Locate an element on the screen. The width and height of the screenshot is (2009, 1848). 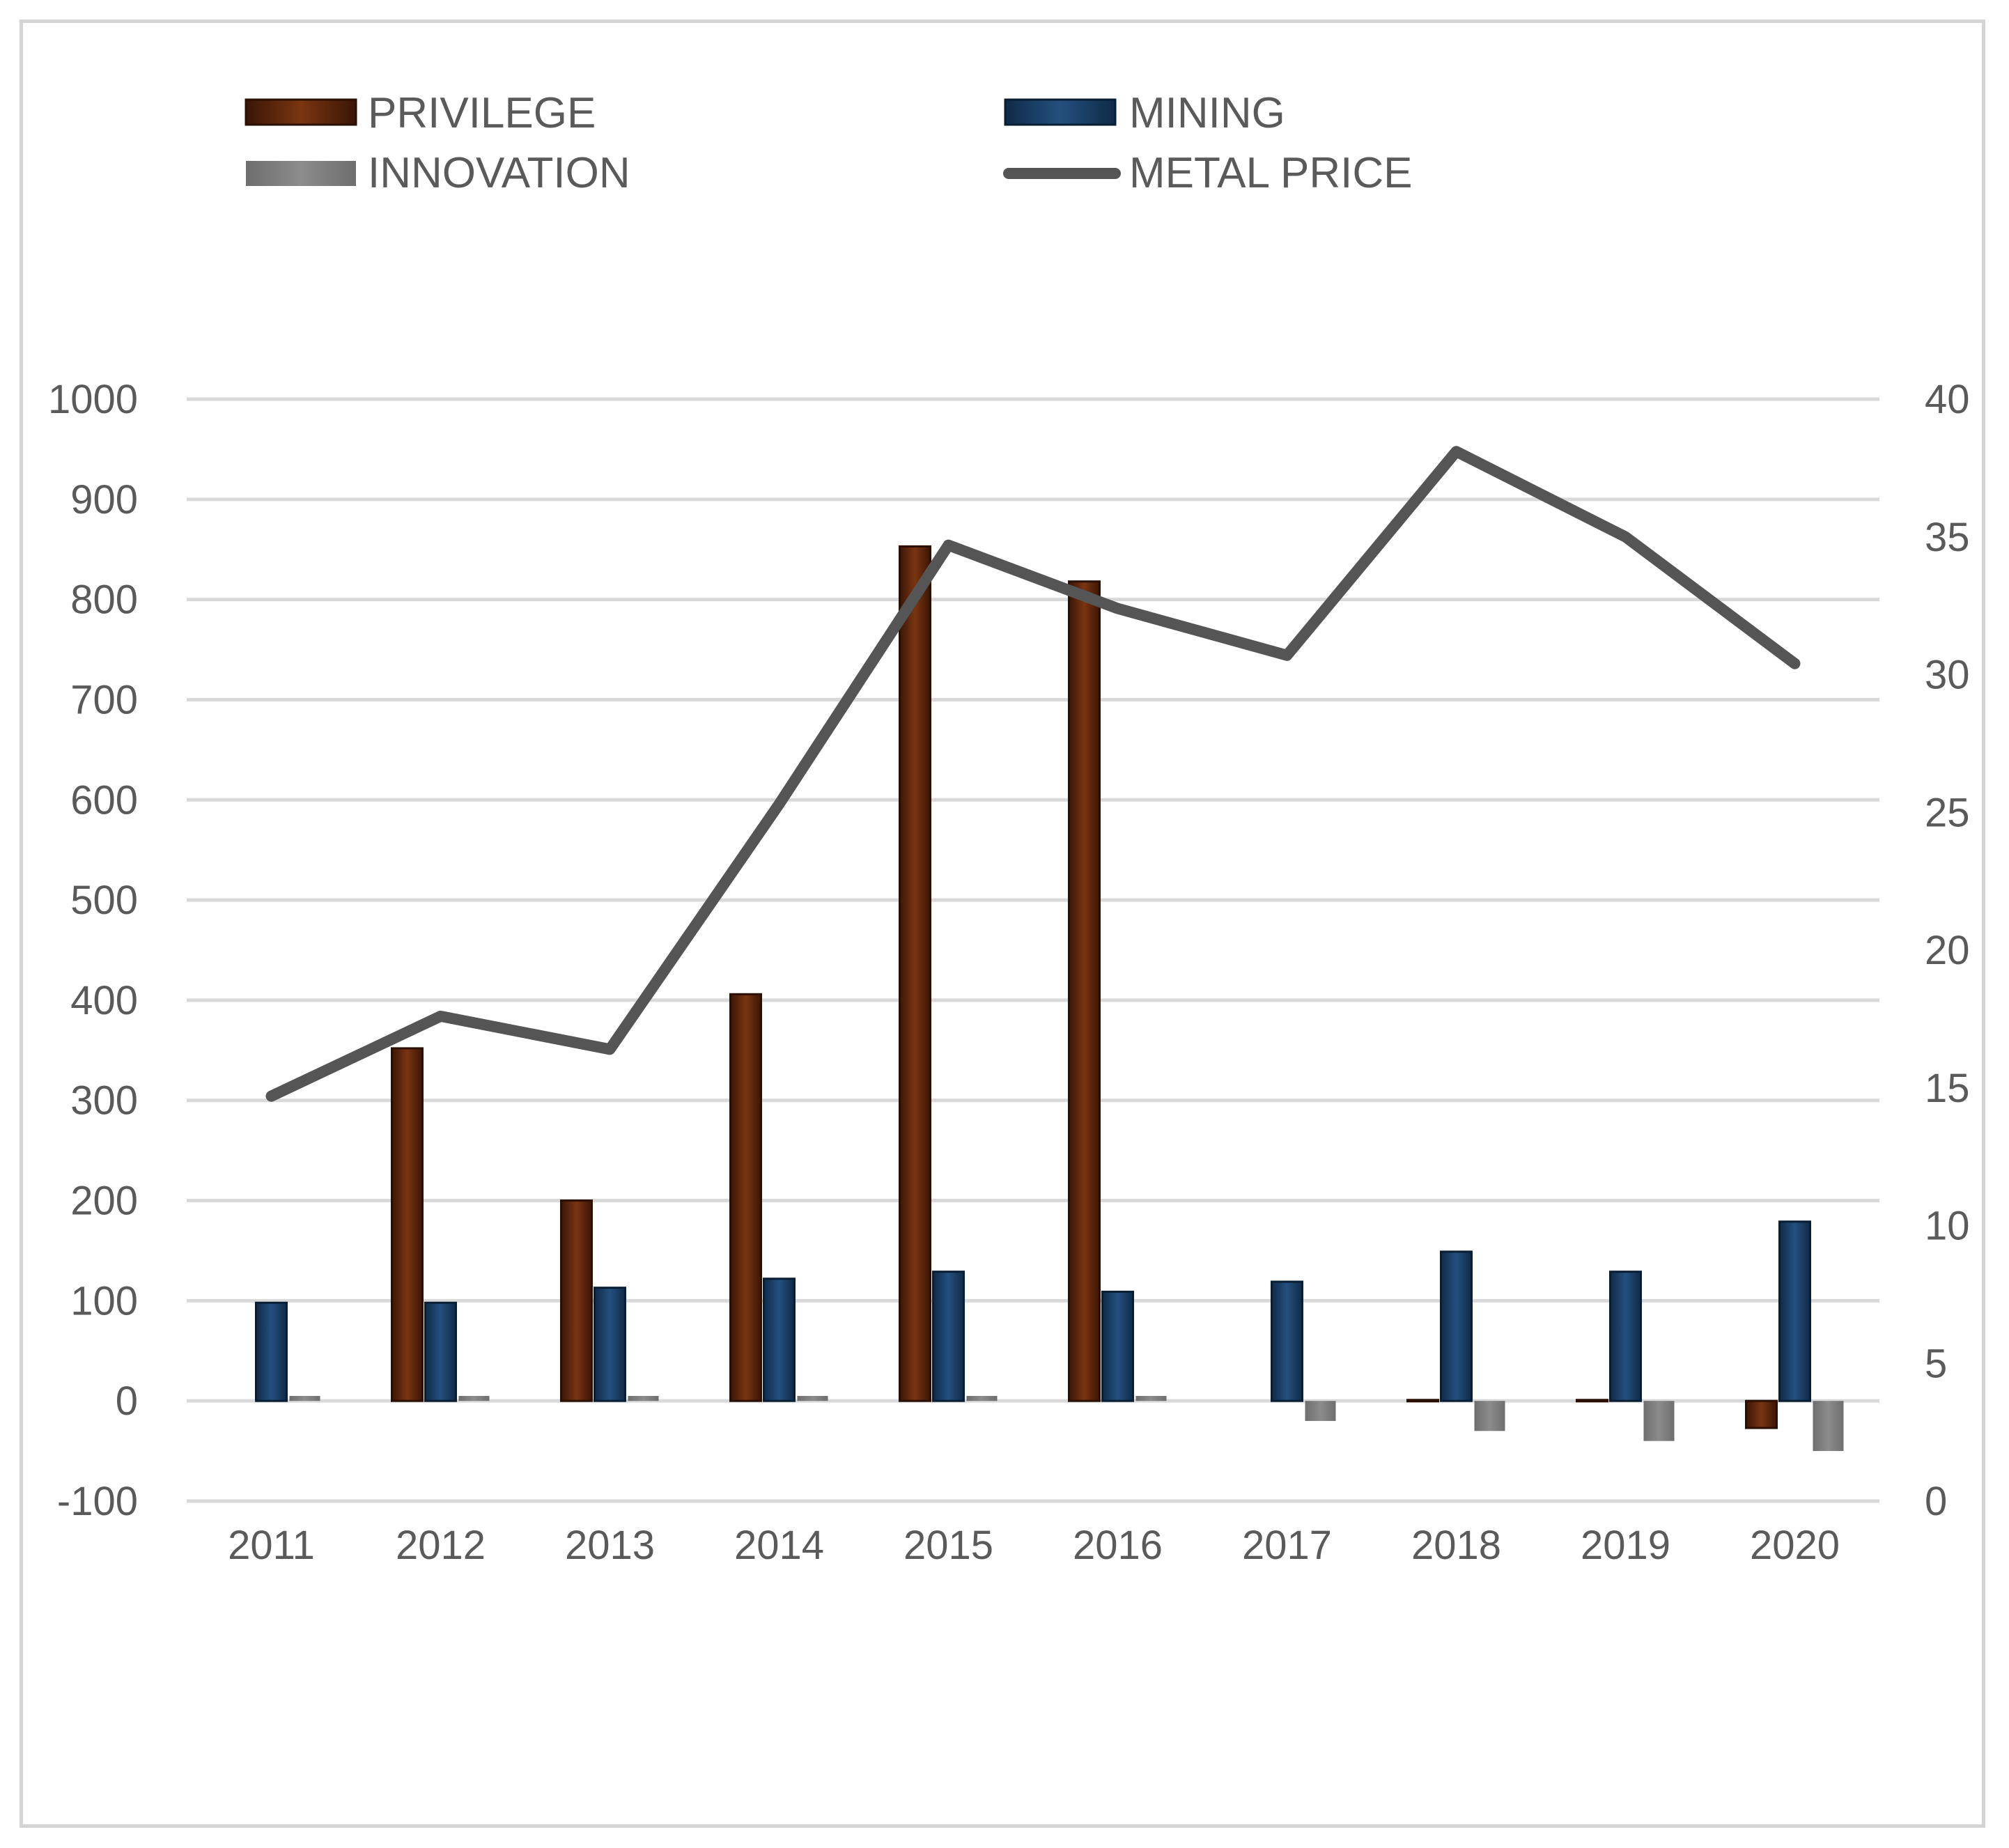
y-left-tick-label: 100 is located at coordinates (104, 1300).